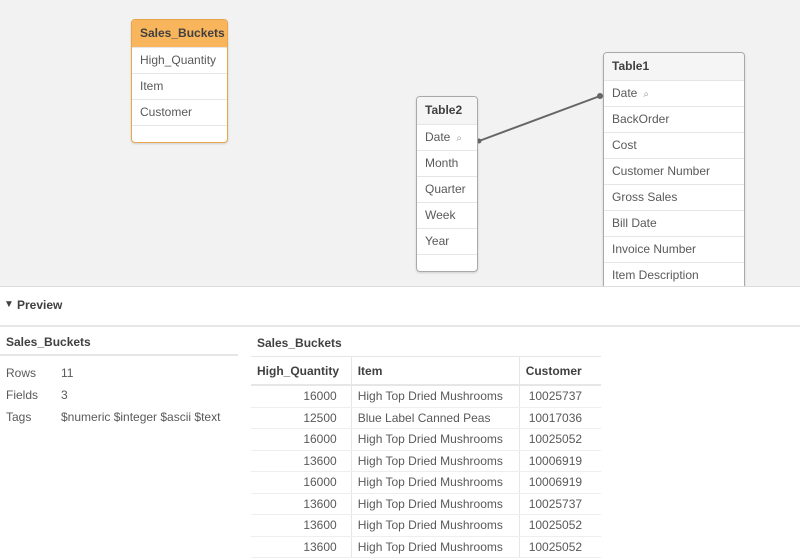  I want to click on summary-row: Fields 3, so click(119, 395).